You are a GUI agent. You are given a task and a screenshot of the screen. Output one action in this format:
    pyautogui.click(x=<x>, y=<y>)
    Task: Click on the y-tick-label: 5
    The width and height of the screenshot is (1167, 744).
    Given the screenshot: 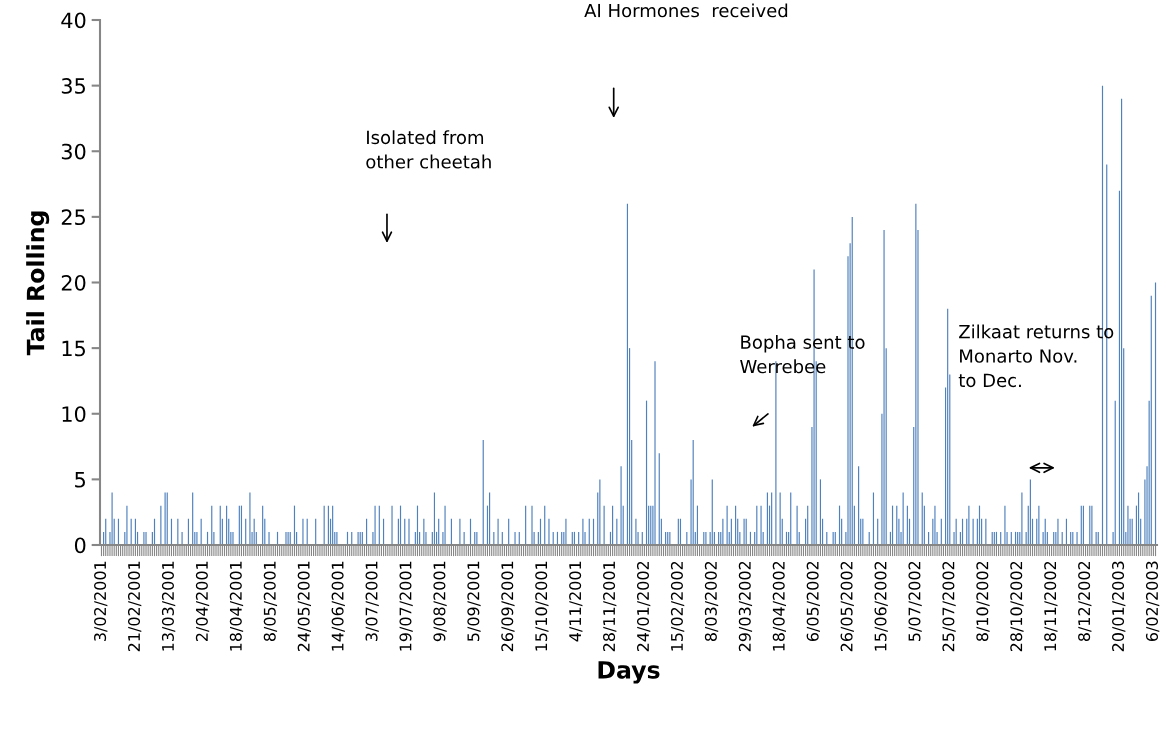 What is the action you would take?
    pyautogui.click(x=80, y=480)
    